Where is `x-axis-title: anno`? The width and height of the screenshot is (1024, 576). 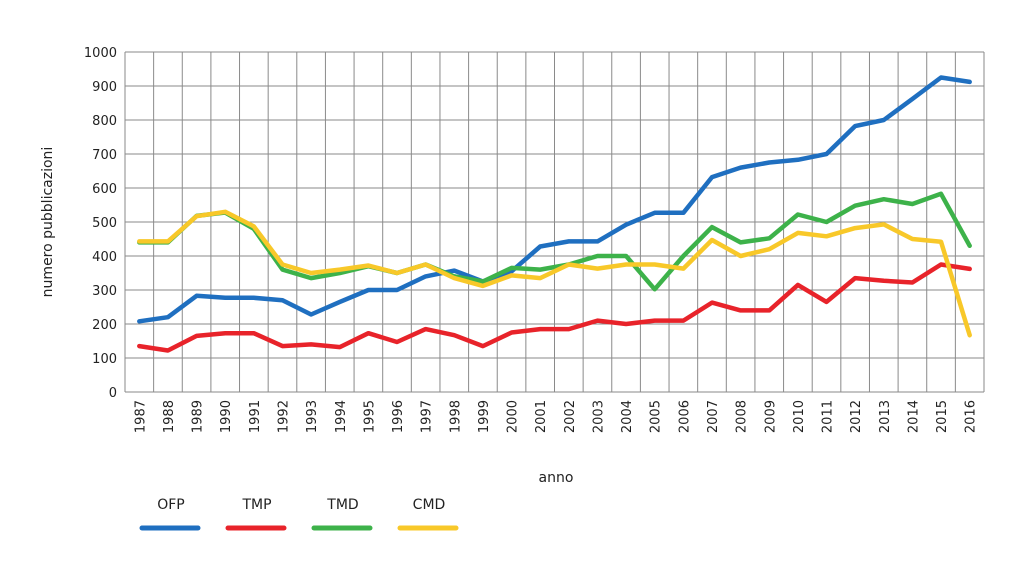 x-axis-title: anno is located at coordinates (556, 478).